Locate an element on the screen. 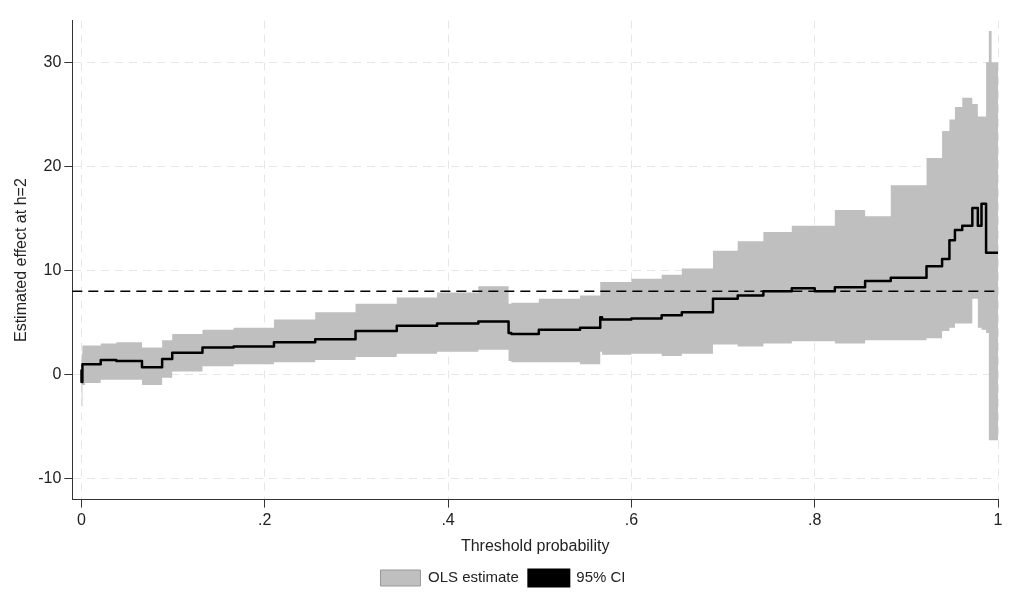 The width and height of the screenshot is (1014, 604). legend-label: 95% CI is located at coordinates (601, 577).